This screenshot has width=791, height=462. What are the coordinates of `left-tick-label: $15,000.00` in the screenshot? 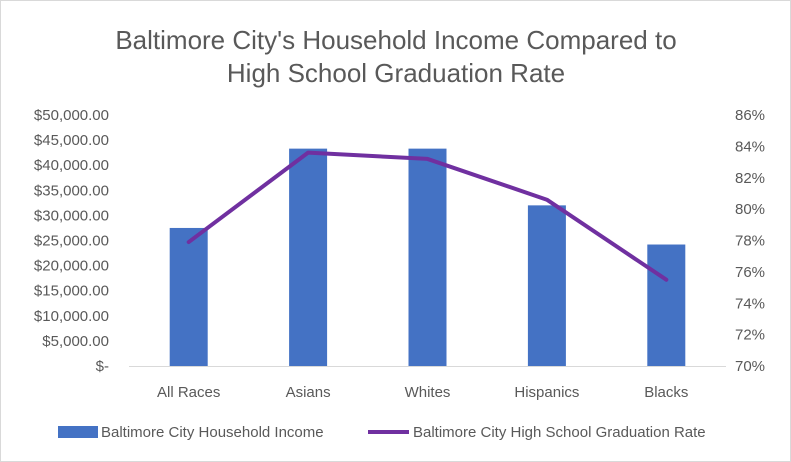 It's located at (71, 291).